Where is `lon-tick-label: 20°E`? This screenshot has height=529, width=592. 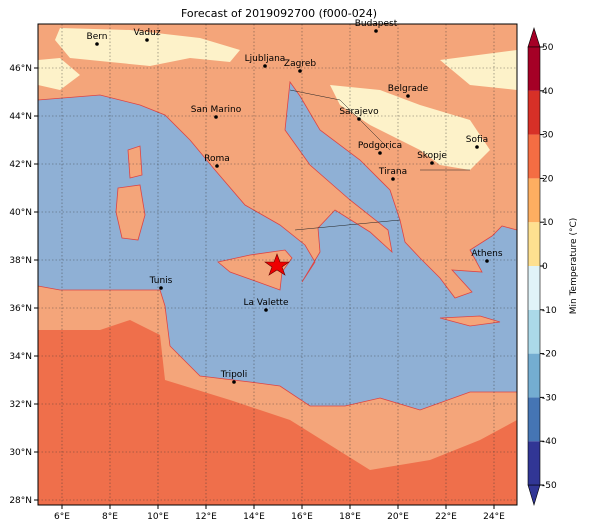 lon-tick-label: 20°E is located at coordinates (398, 517).